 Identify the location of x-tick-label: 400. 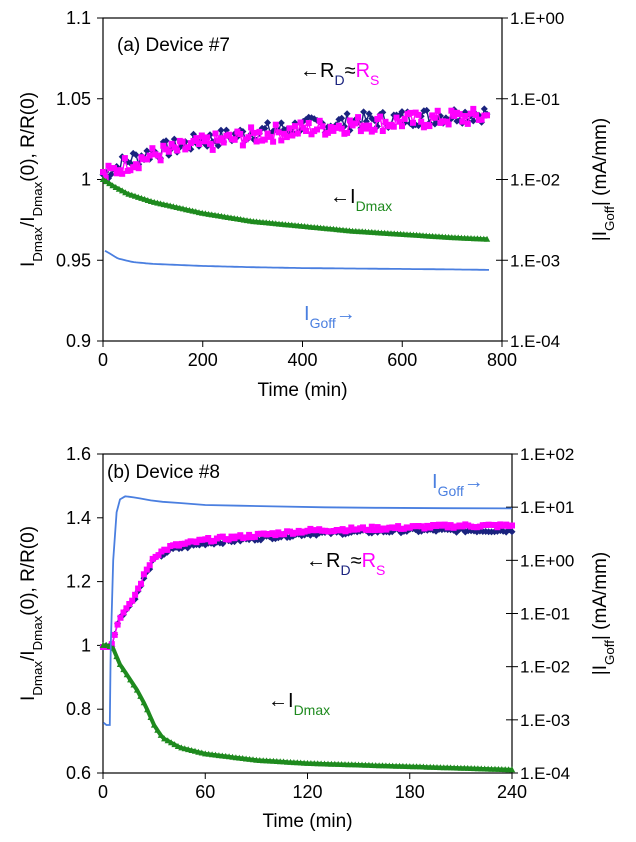
(302, 360).